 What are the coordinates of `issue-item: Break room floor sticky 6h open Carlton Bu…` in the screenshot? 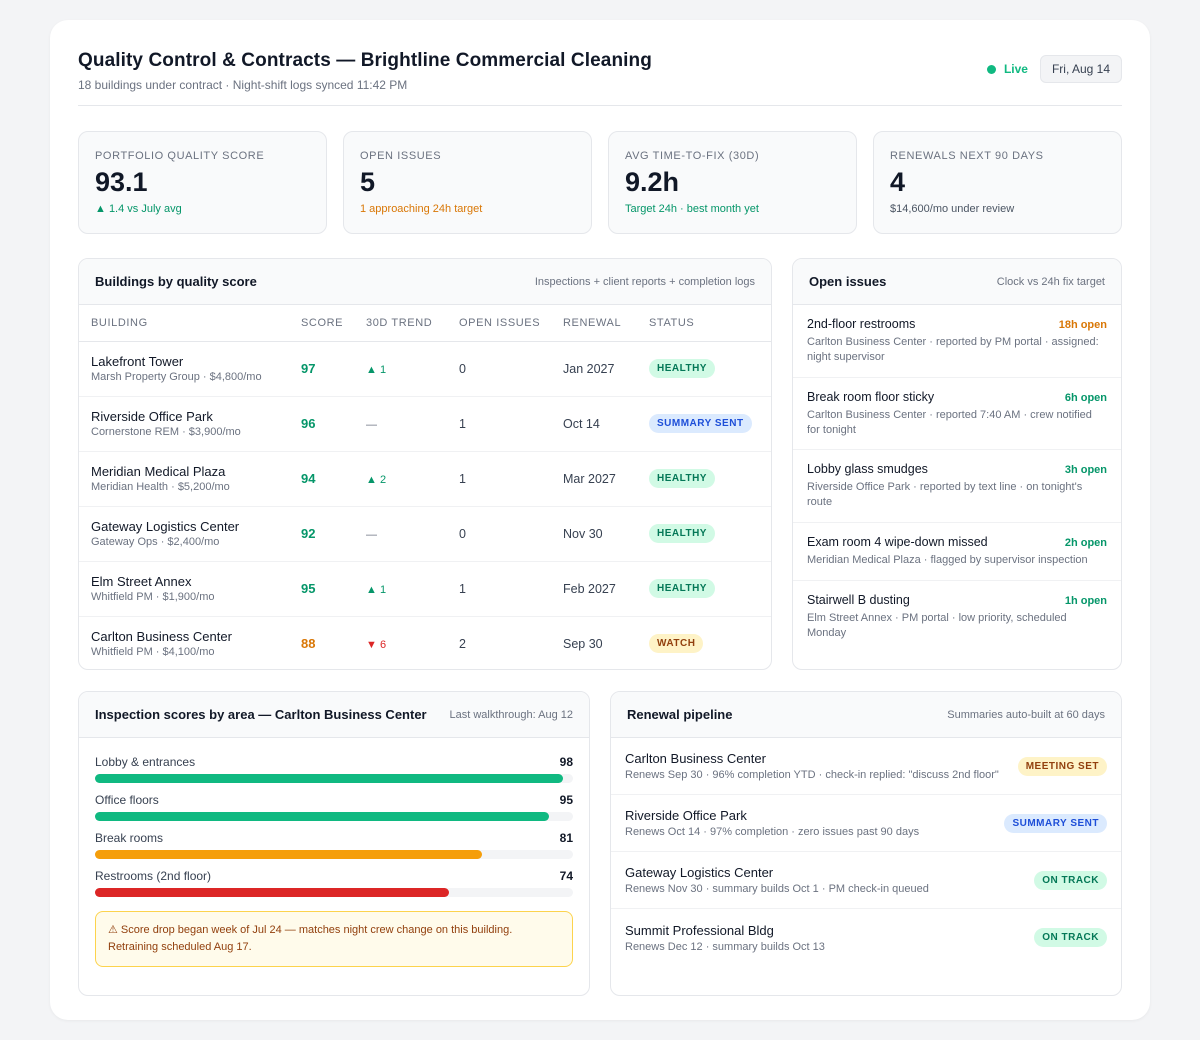 It's located at (957, 414).